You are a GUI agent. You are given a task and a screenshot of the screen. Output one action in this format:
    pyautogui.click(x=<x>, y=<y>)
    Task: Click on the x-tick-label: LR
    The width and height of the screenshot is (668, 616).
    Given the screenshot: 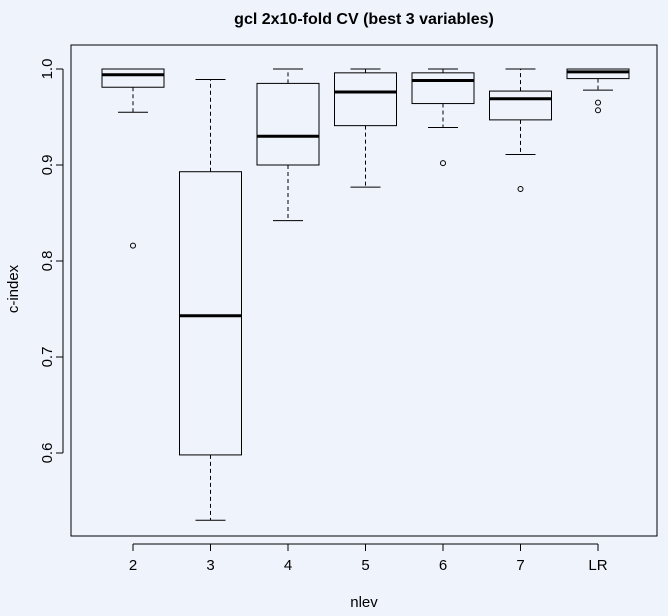 What is the action you would take?
    pyautogui.click(x=597, y=565)
    